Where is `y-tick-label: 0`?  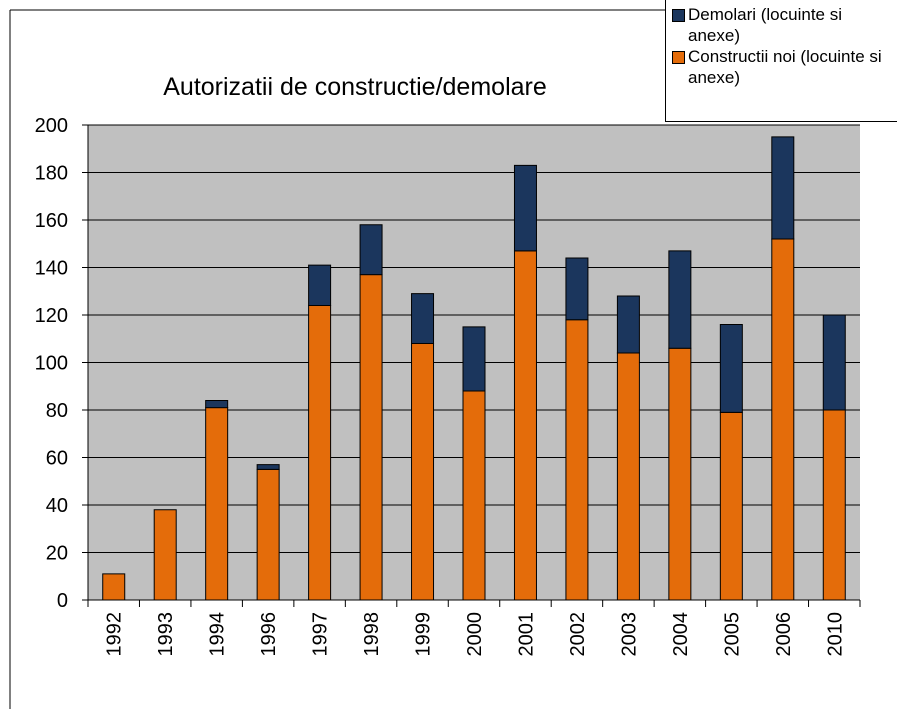
y-tick-label: 0 is located at coordinates (62, 601).